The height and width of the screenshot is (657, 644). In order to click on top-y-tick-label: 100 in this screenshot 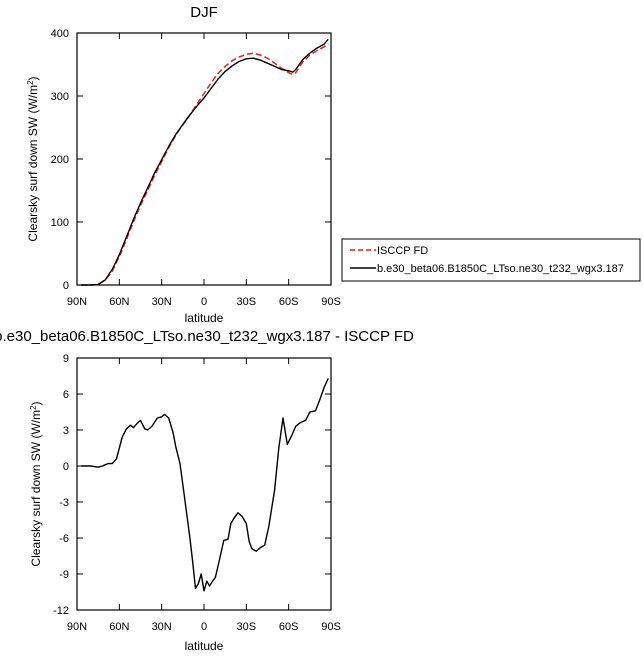, I will do `click(60, 223)`.